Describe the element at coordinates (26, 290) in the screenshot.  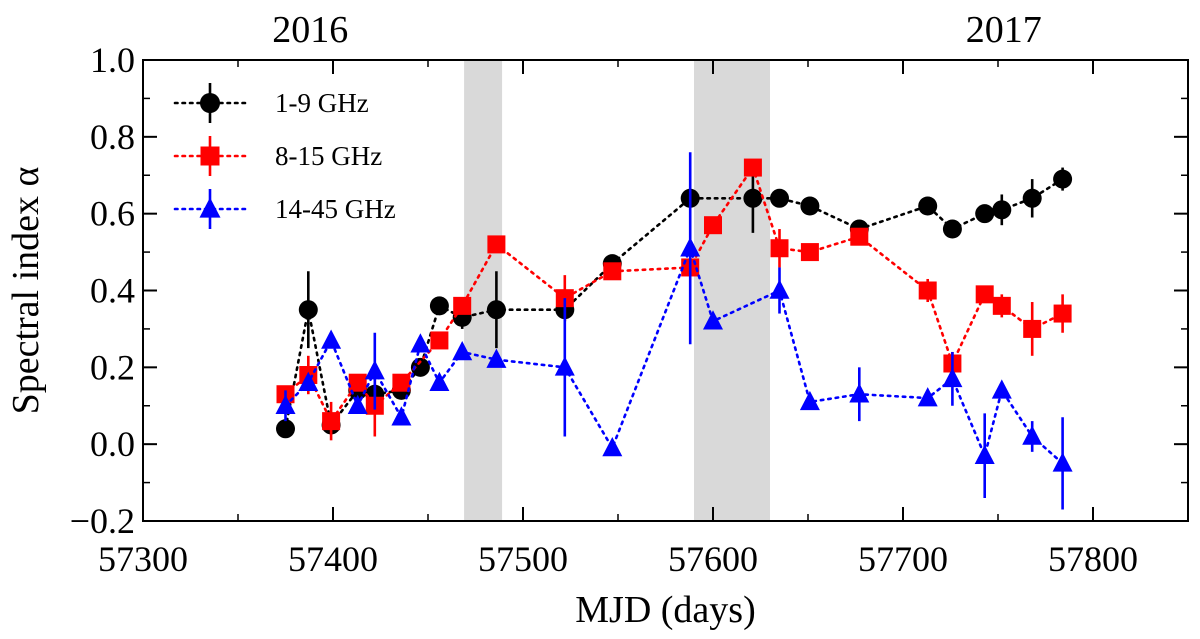
I see `y-axis-label: Spectral index α` at that location.